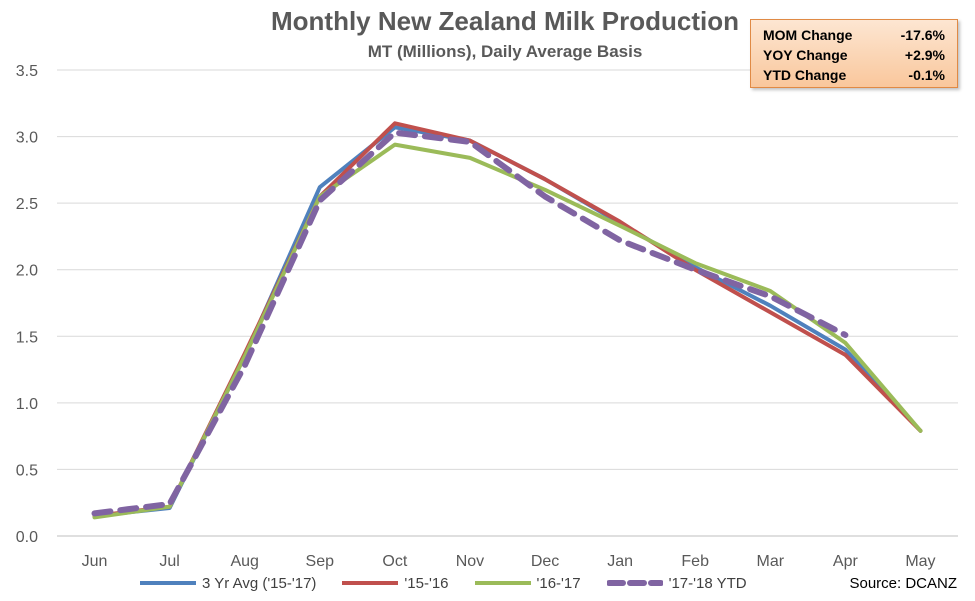 The width and height of the screenshot is (975, 601). Describe the element at coordinates (27, 404) in the screenshot. I see `y-tick-label: 1.0` at that location.